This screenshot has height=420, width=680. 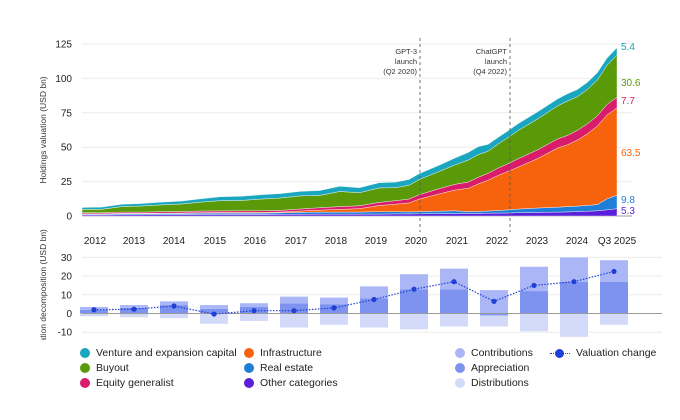 I want to click on end-label-vc: 5.4, so click(x=628, y=47).